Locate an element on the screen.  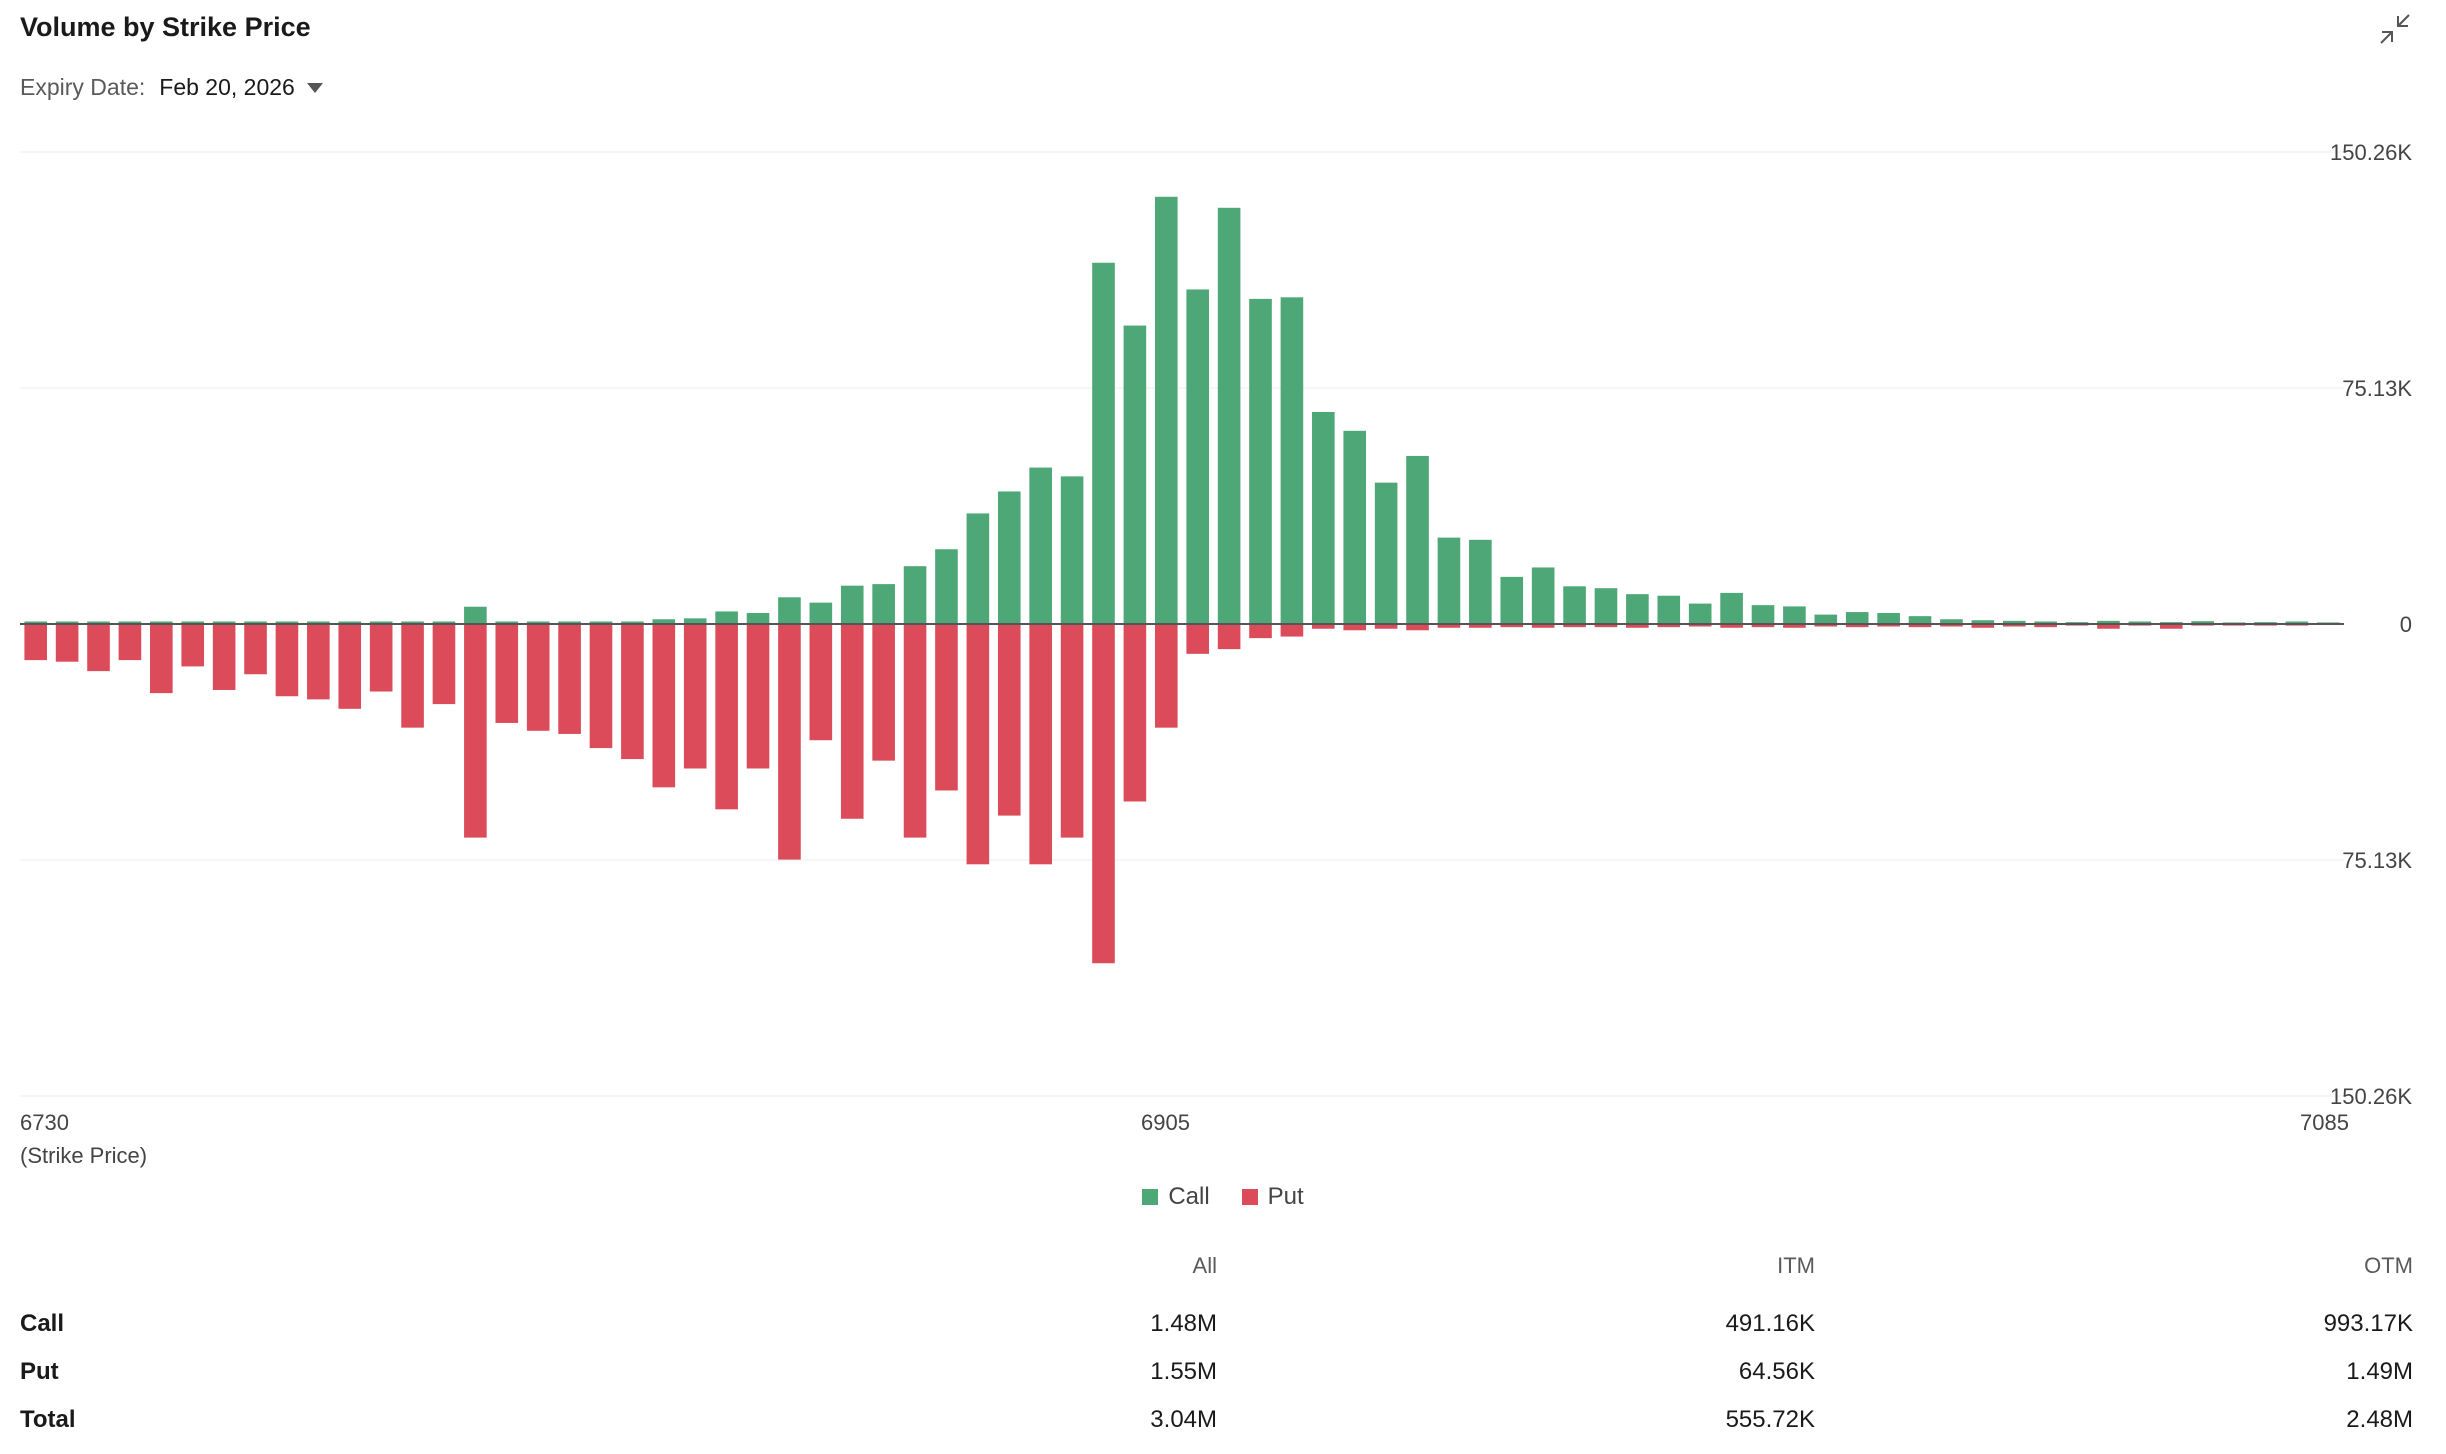
expiry-value: Feb 20, 2026 is located at coordinates (227, 87).